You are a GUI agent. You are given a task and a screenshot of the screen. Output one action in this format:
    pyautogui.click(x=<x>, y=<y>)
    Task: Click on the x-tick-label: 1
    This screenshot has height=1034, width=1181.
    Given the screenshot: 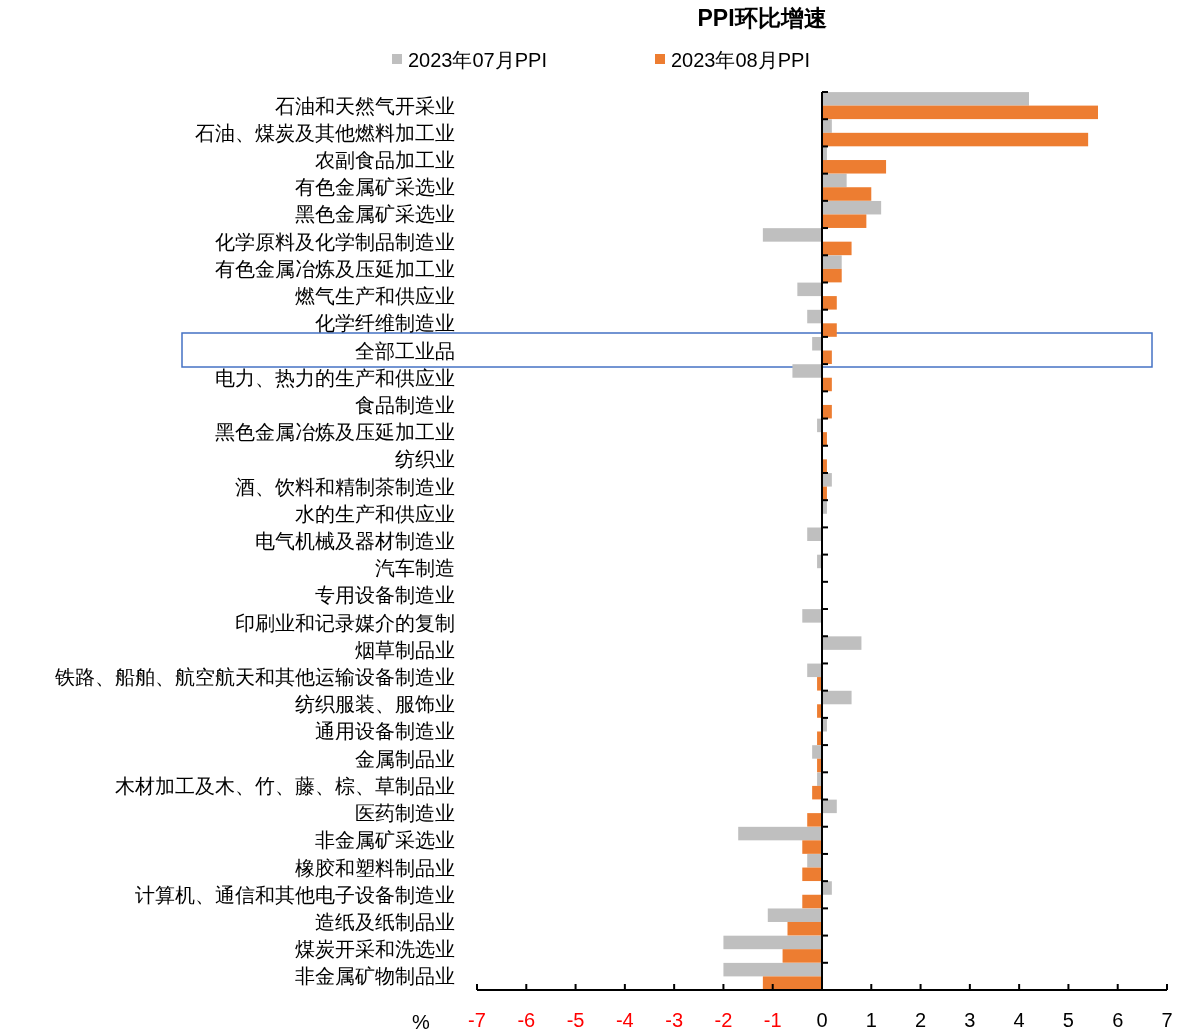 What is the action you would take?
    pyautogui.click(x=871, y=1020)
    